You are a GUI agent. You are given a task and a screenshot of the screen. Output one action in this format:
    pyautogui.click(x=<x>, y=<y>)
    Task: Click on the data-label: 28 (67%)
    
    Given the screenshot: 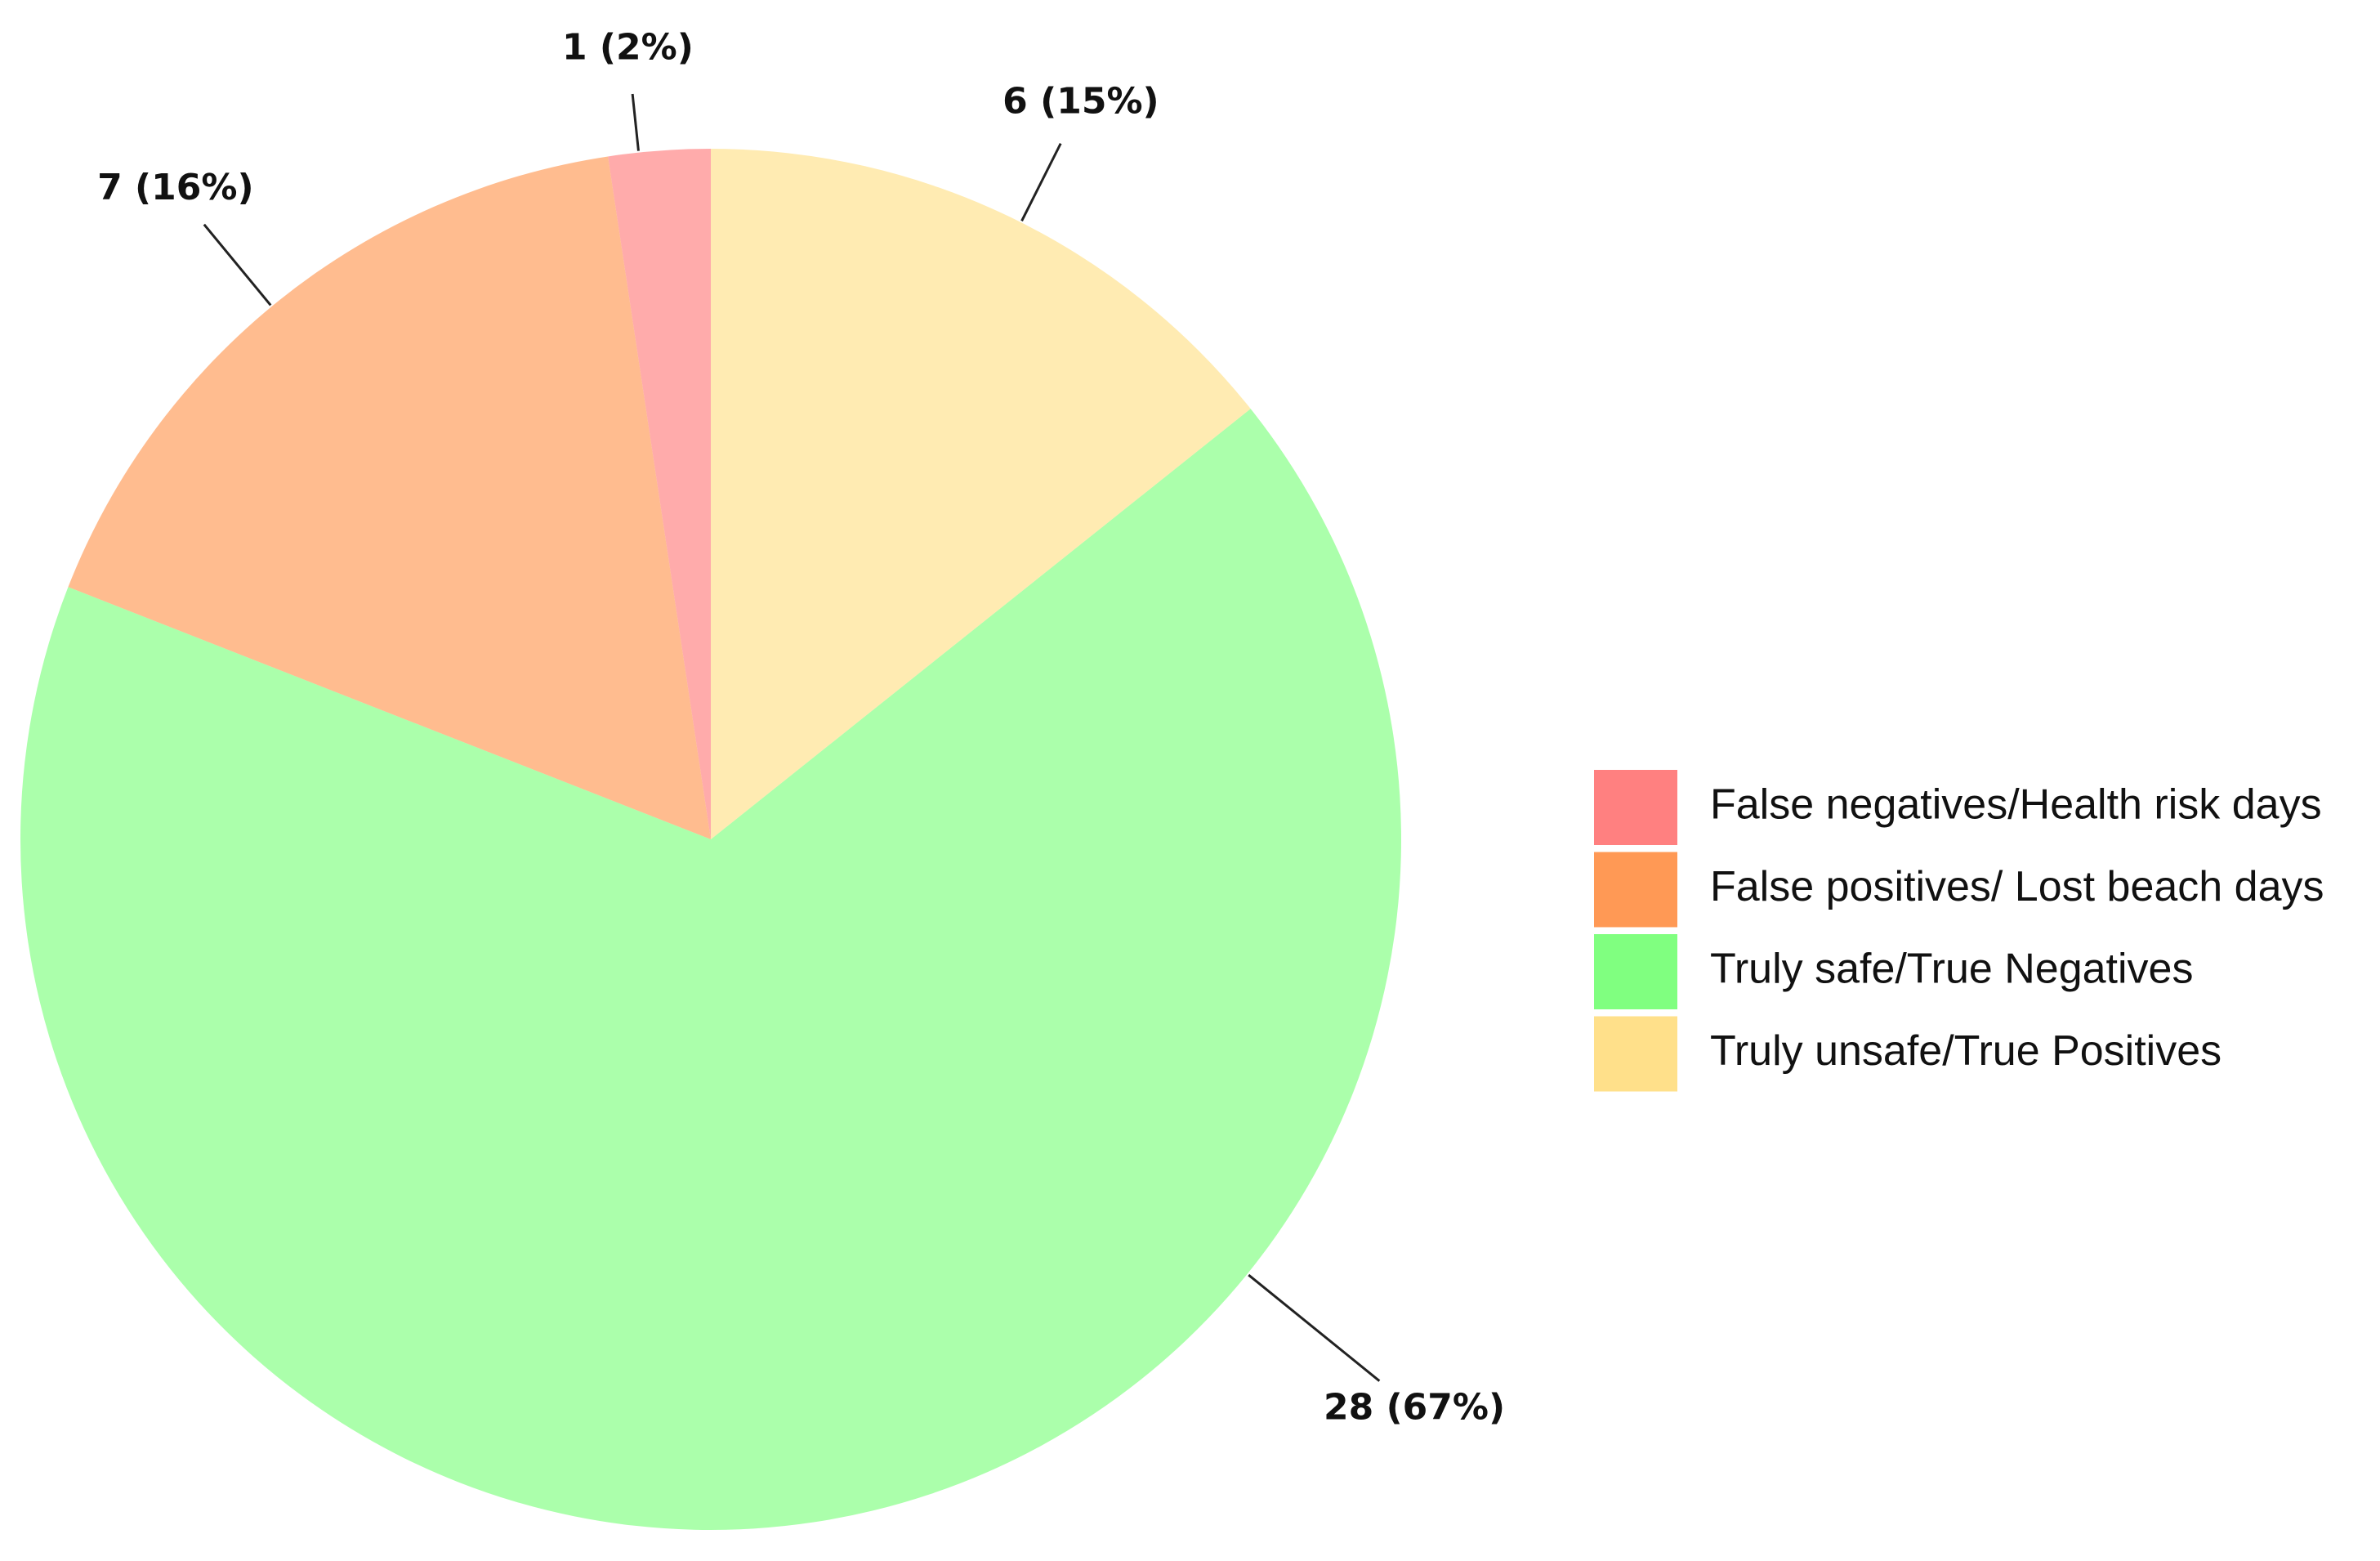 What is the action you would take?
    pyautogui.click(x=1415, y=1407)
    